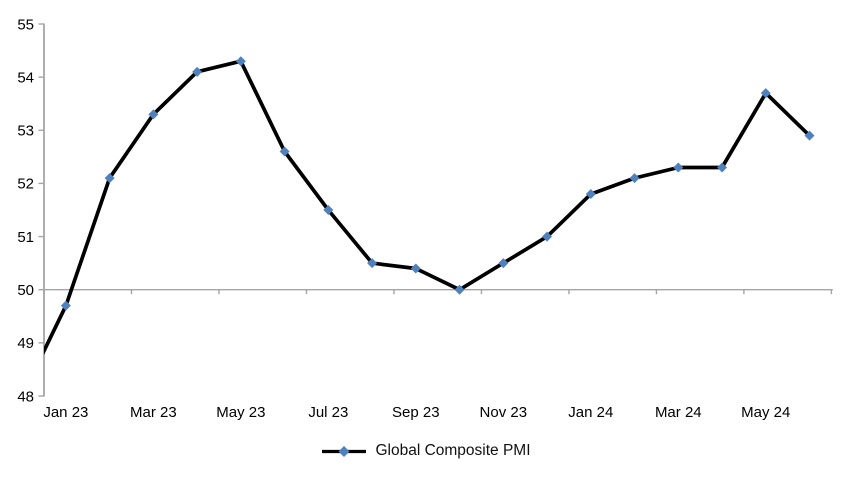 The width and height of the screenshot is (852, 481). I want to click on legend-label: Global Composite PMI, so click(453, 450).